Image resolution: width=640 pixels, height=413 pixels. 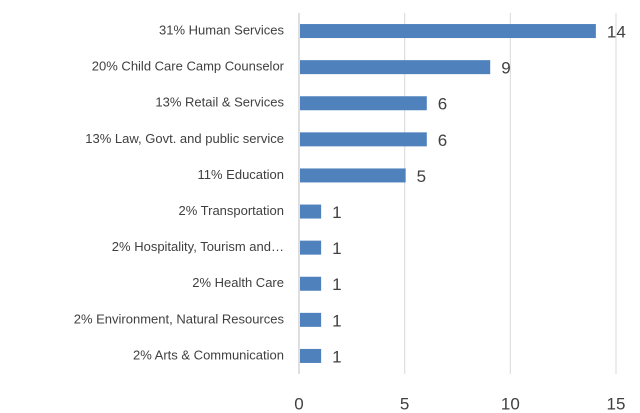 I want to click on category-label: 20% Child Care Camp Counselor, so click(x=188, y=66).